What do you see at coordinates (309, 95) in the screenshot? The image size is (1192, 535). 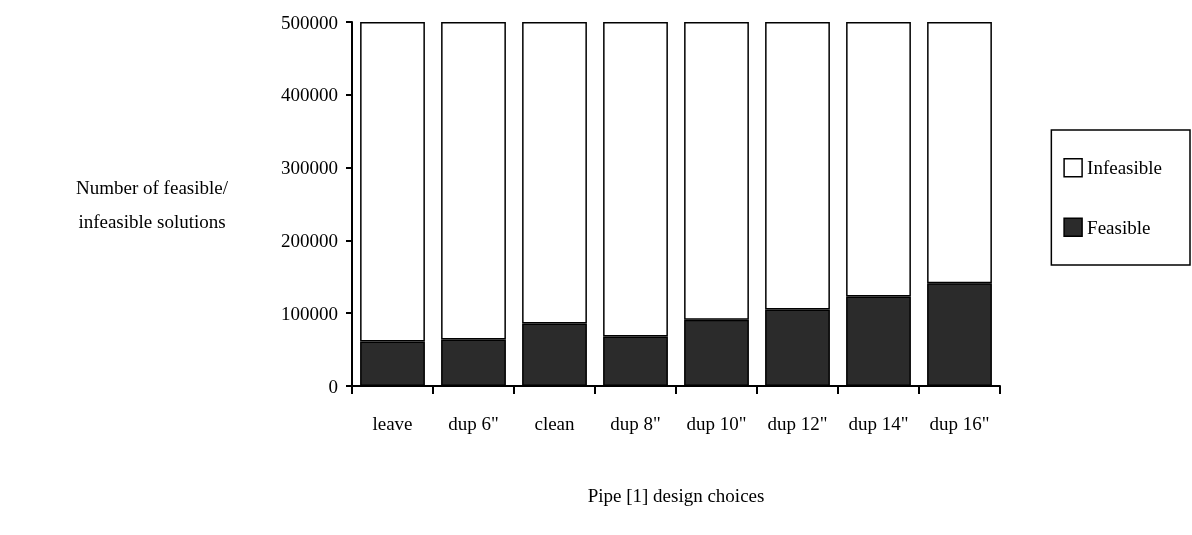 I see `y-tick-label: 400000` at bounding box center [309, 95].